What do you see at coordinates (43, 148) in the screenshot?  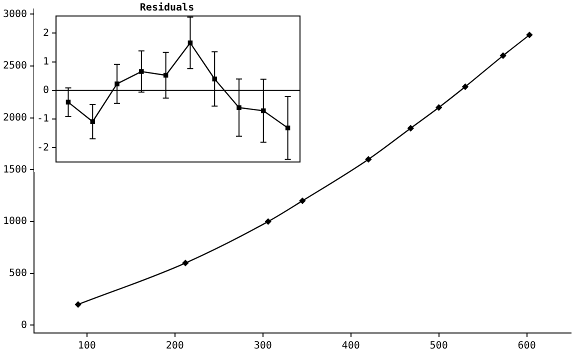 I see `y-tick-label: -2` at bounding box center [43, 148].